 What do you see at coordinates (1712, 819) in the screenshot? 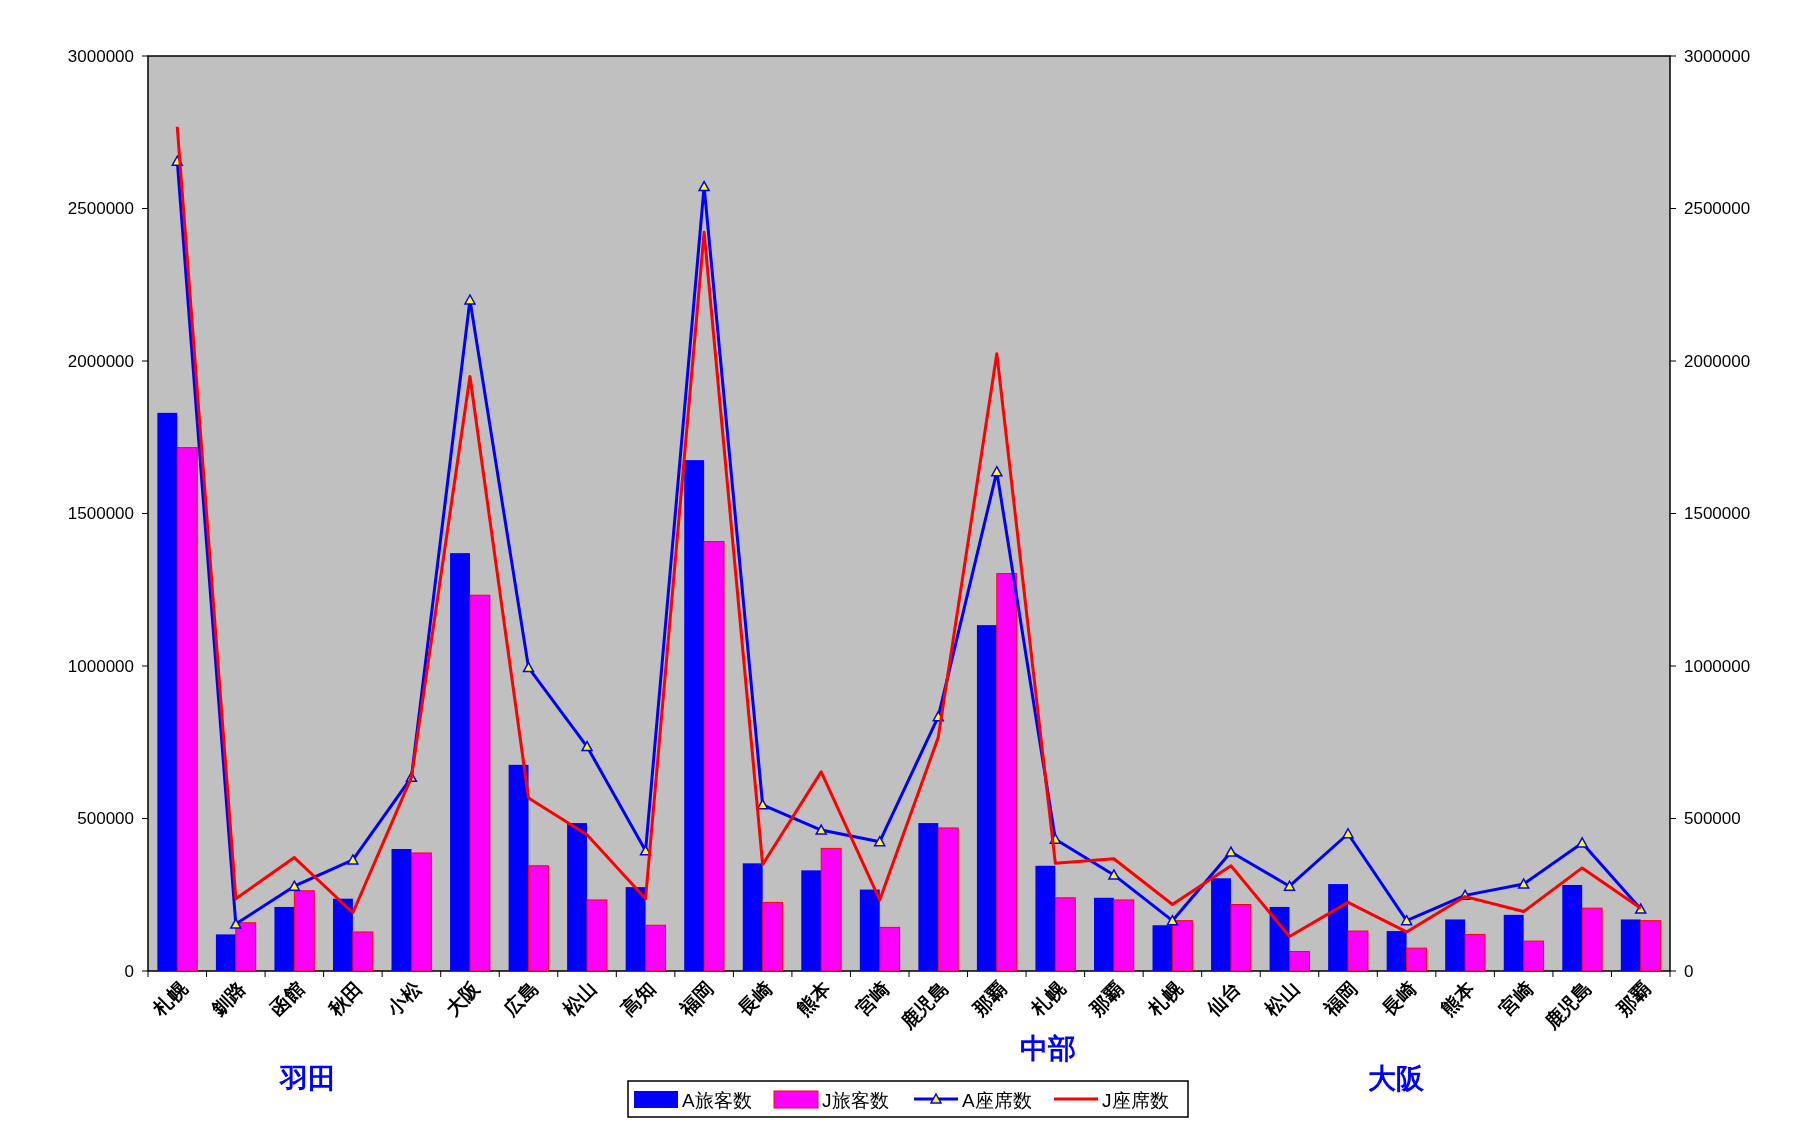
I see `y2-tick-label: 500000` at bounding box center [1712, 819].